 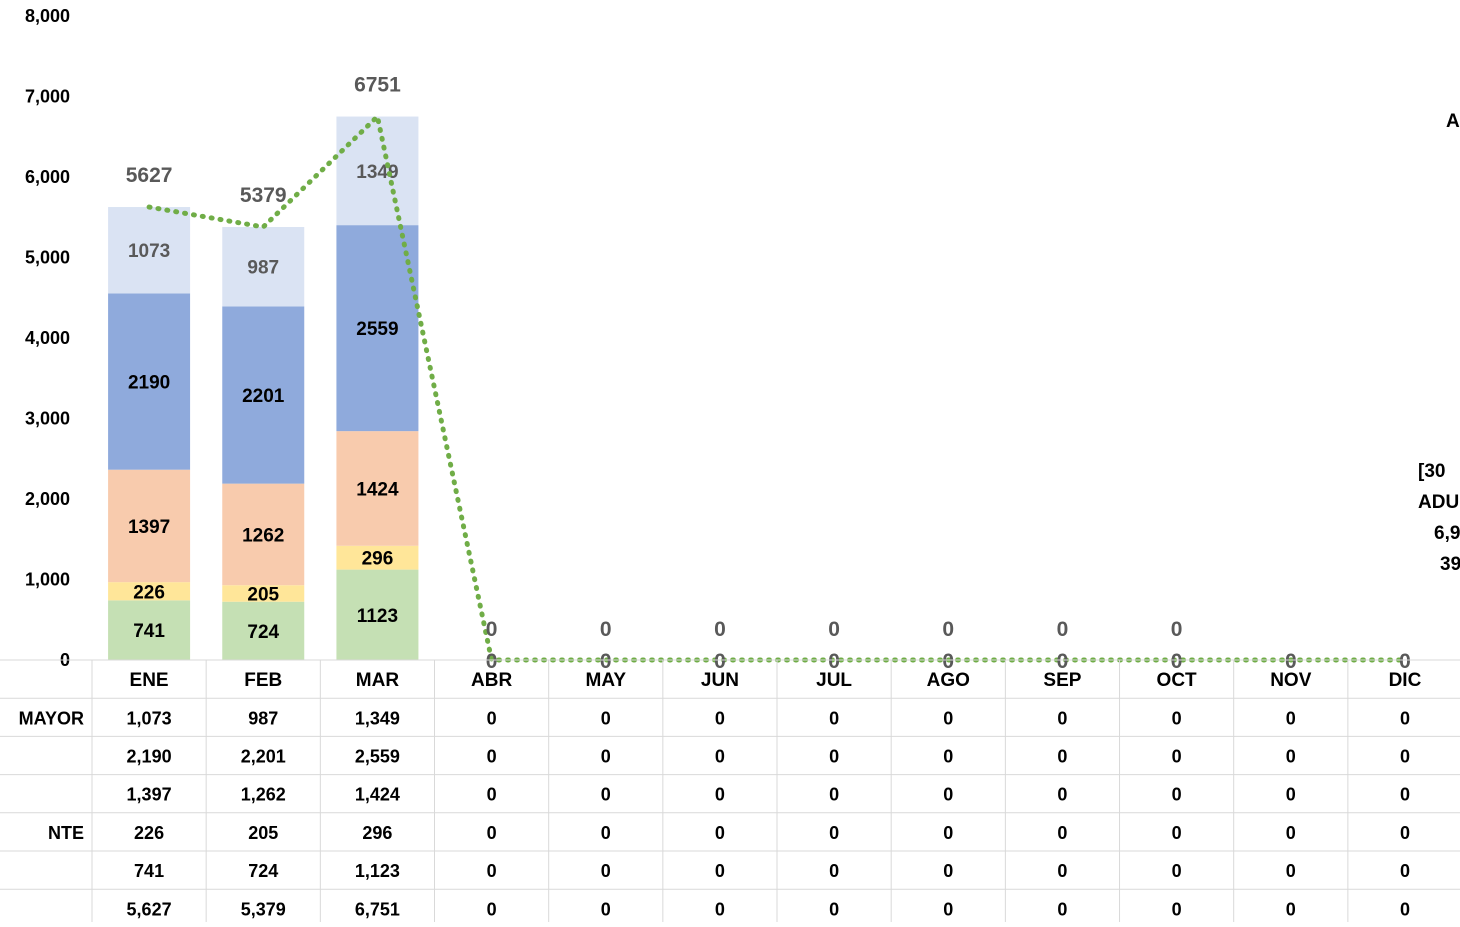 What do you see at coordinates (66, 833) in the screenshot?
I see `table-row-label: NTE` at bounding box center [66, 833].